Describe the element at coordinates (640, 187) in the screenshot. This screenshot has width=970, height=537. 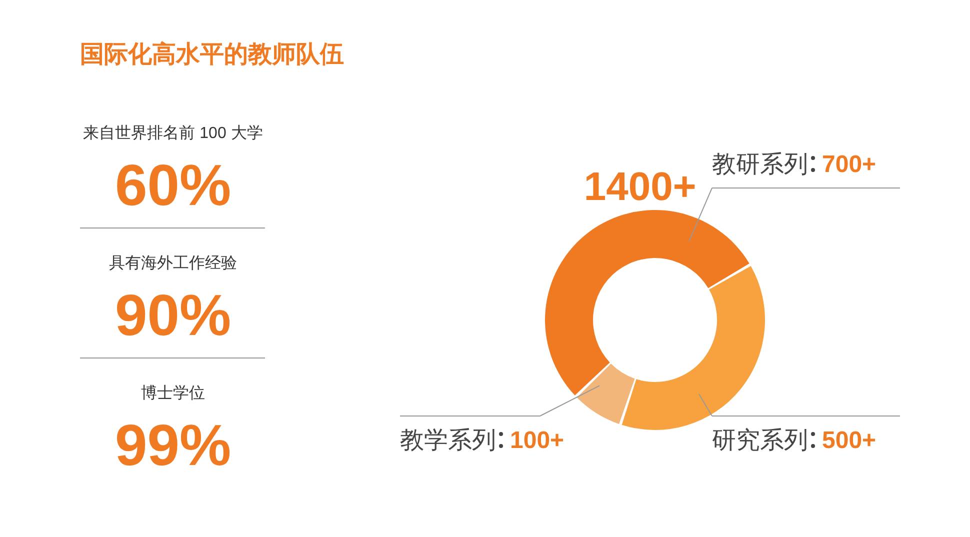
I see `text: 1400+` at that location.